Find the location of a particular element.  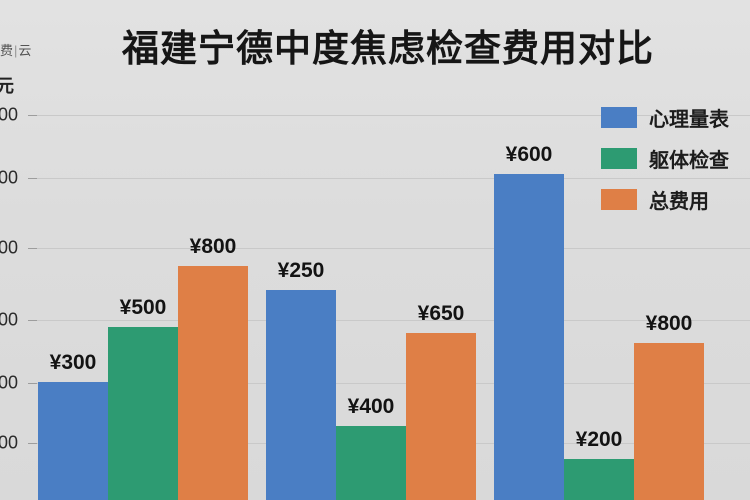

legend: 心理量表躯体检查总费用 is located at coordinates (665, 166).